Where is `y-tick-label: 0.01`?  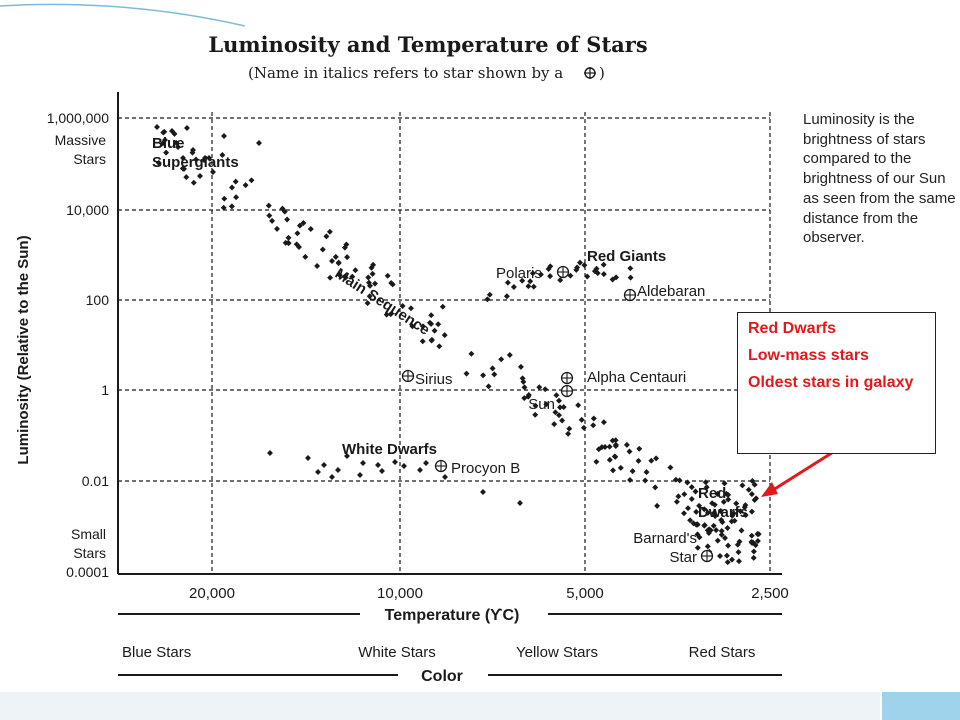 y-tick-label: 0.01 is located at coordinates (95, 481).